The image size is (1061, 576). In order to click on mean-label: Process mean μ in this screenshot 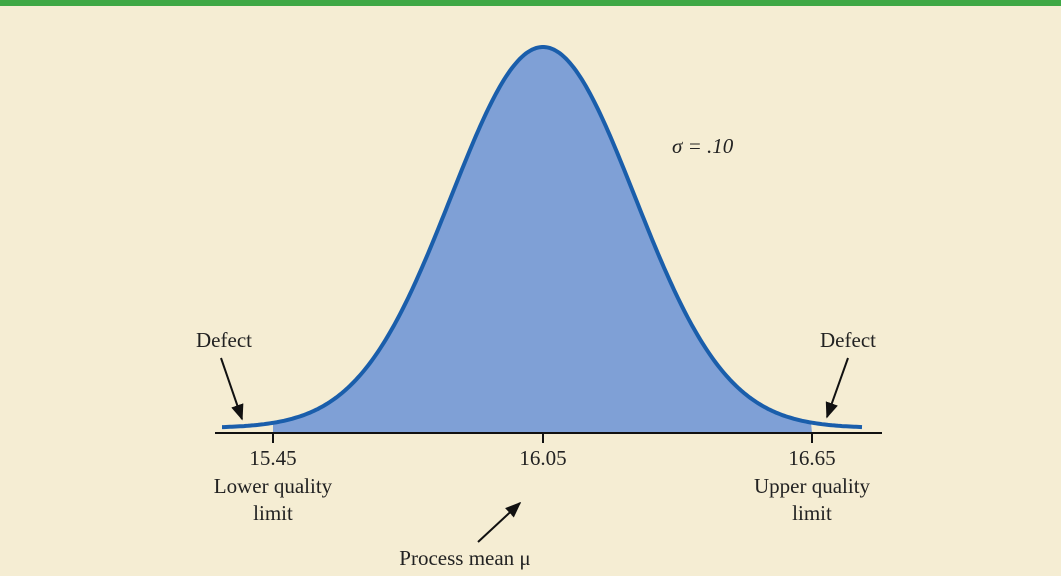, I will do `click(464, 558)`.